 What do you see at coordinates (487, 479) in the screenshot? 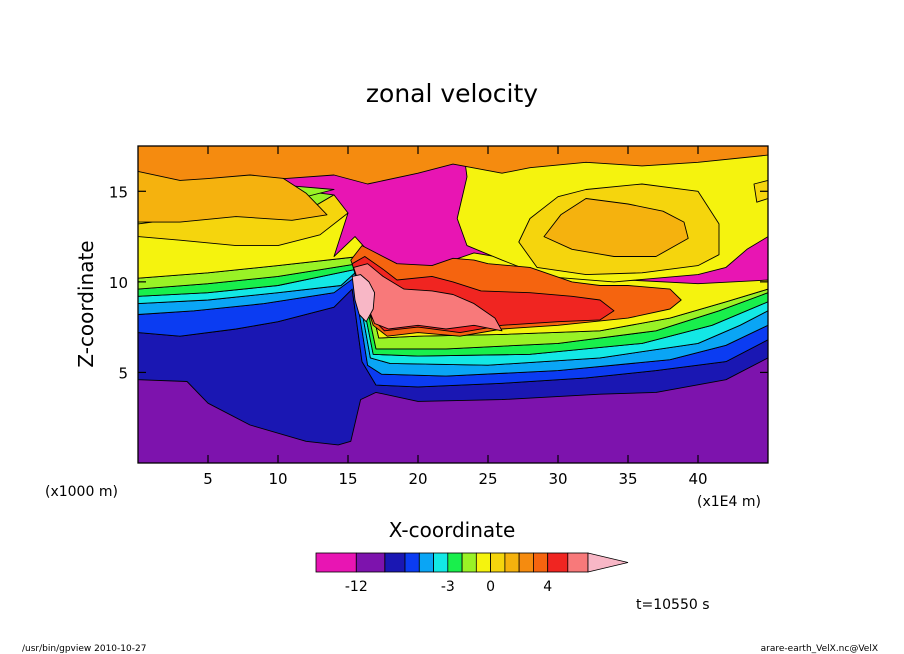
I see `x-tick-label: 25` at bounding box center [487, 479].